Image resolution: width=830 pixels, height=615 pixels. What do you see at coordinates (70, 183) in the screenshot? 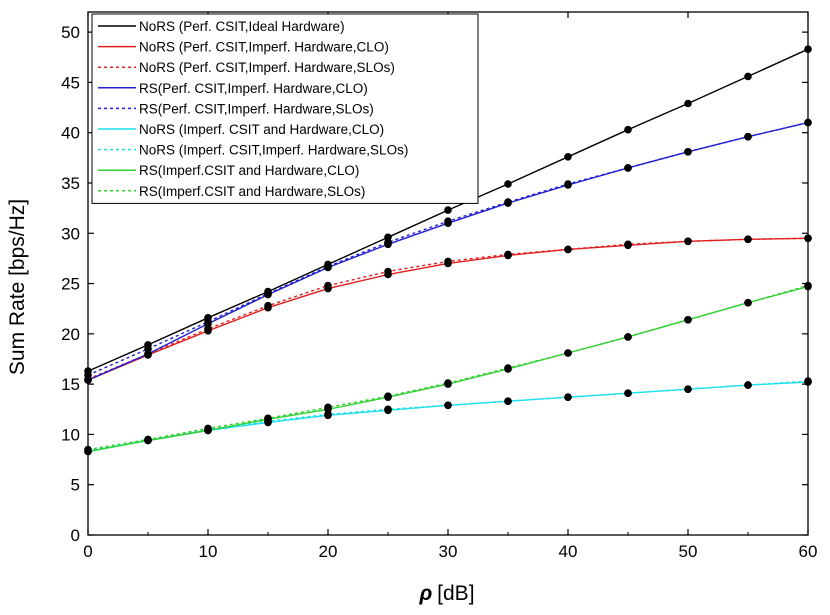
I see `y-tick-label-35: 35` at bounding box center [70, 183].